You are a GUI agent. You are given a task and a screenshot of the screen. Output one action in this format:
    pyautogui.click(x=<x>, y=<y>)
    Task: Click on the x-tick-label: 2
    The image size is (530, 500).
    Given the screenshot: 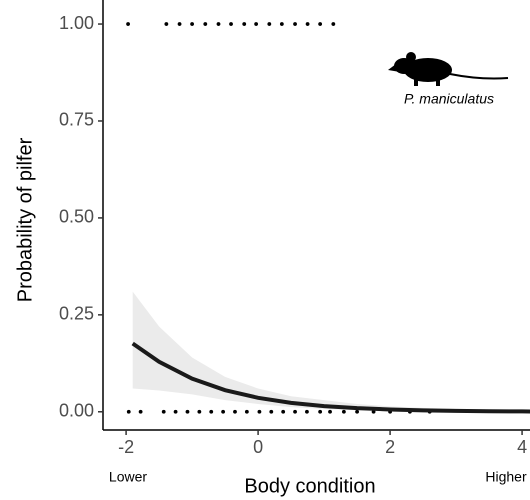 What is the action you would take?
    pyautogui.click(x=390, y=447)
    